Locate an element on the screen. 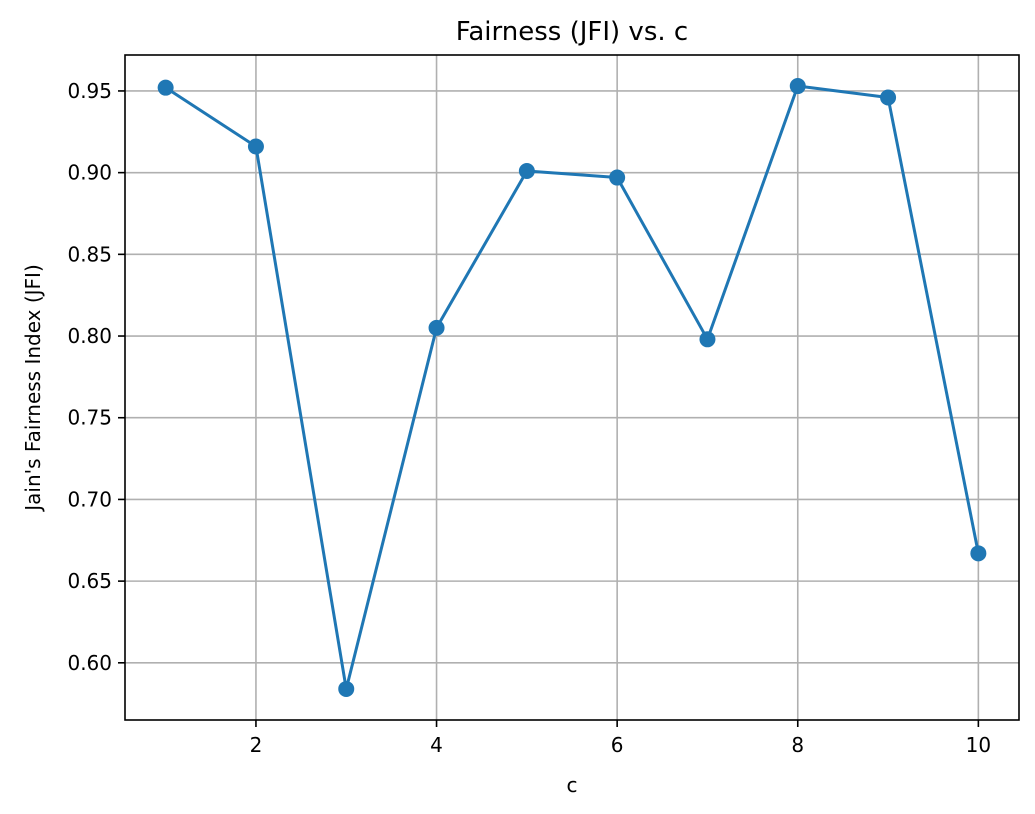 The image size is (1035, 814). x-tick-label: 4 is located at coordinates (436, 745).